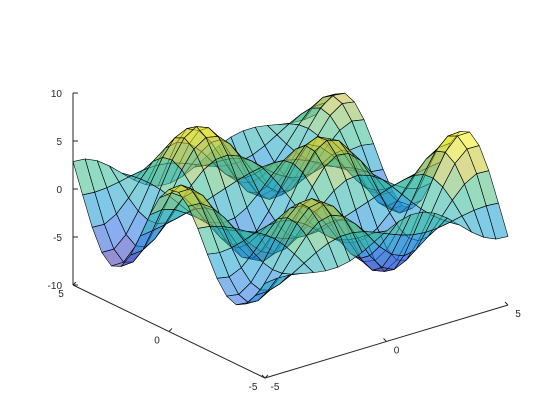 The image size is (560, 420). Describe the element at coordinates (518, 314) in the screenshot. I see `x-tick-label: 5` at that location.